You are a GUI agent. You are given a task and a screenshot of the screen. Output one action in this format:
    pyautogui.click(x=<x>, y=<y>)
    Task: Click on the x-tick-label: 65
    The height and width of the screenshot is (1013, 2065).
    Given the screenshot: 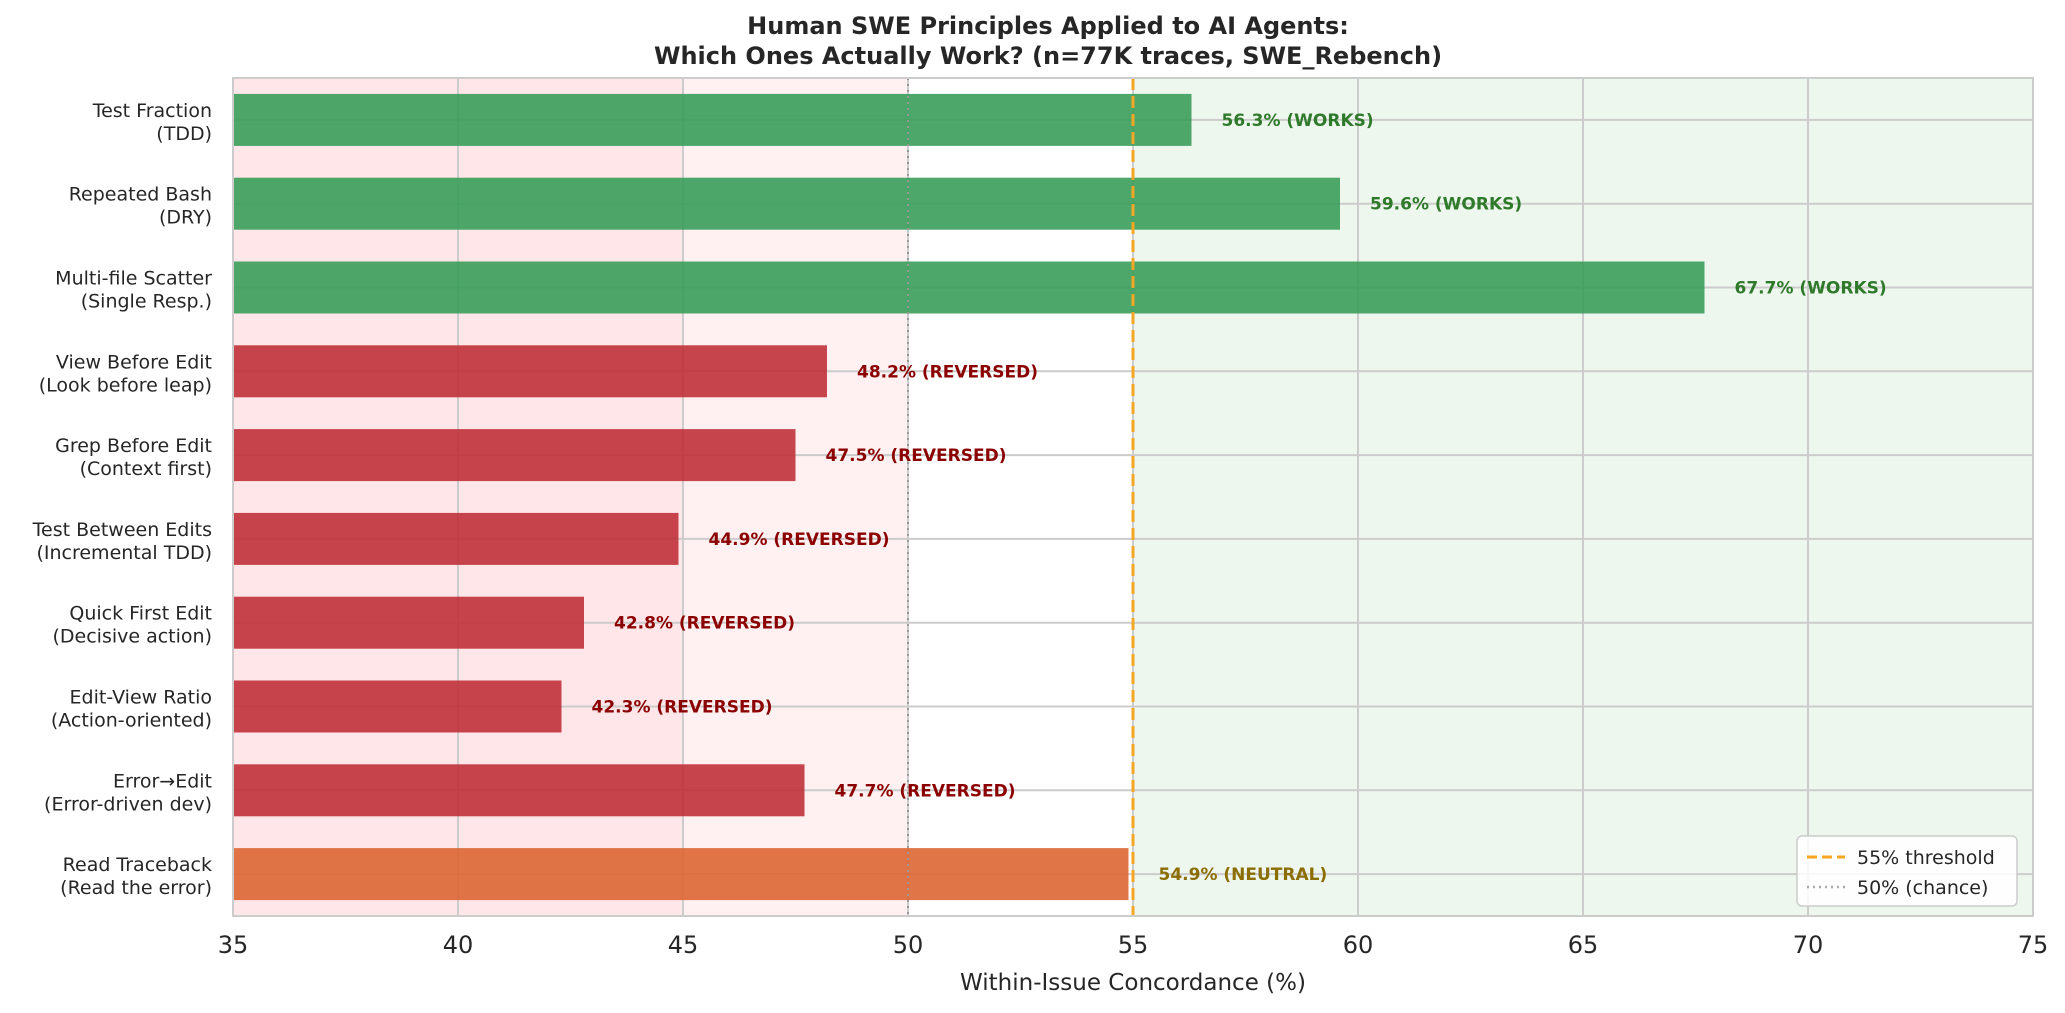 What is the action you would take?
    pyautogui.click(x=1583, y=945)
    